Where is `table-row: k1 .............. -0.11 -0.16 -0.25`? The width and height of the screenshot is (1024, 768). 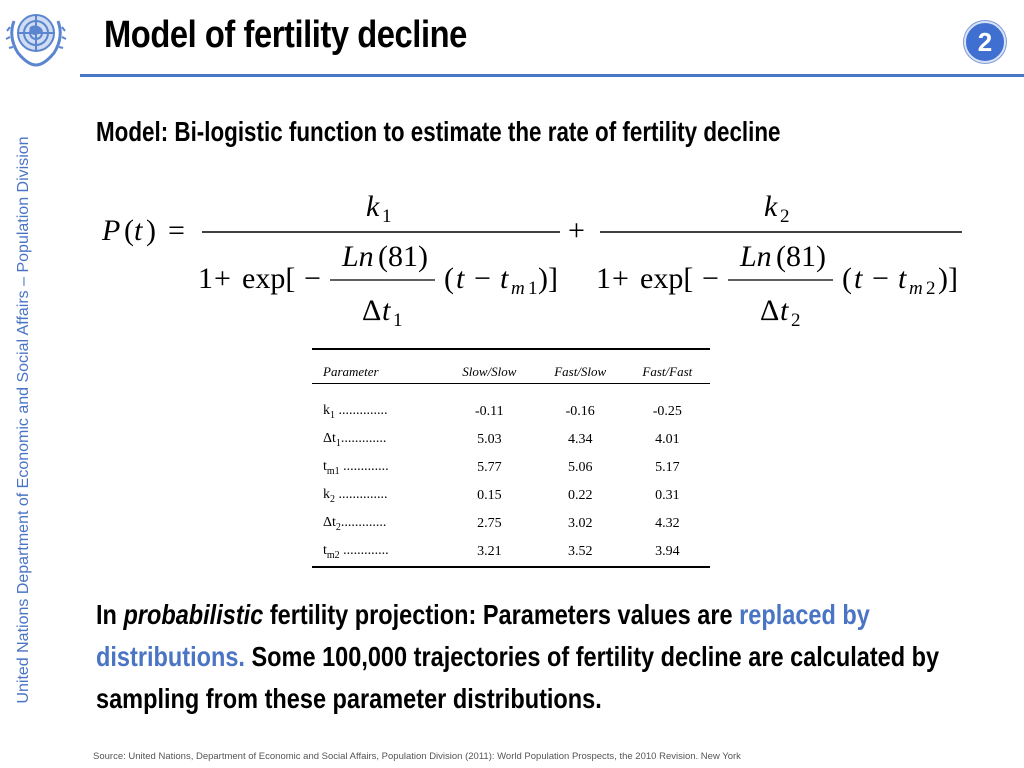
table-row: k1 .............. -0.11 -0.16 -0.25 is located at coordinates (511, 405).